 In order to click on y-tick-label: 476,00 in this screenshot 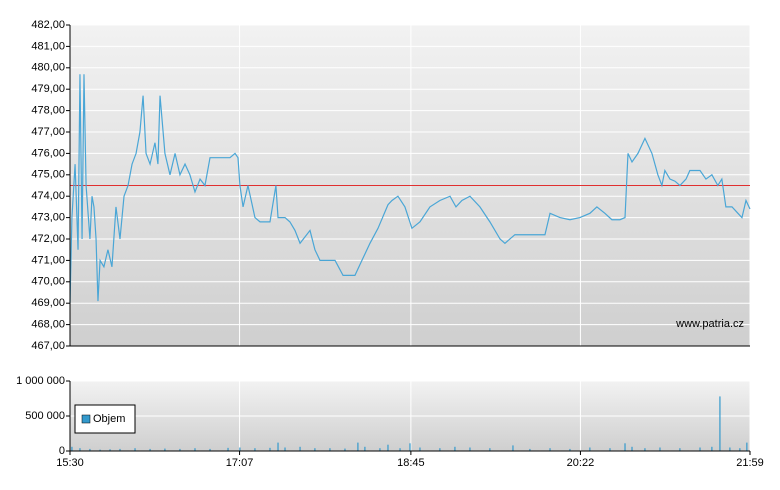, I will do `click(48, 153)`.